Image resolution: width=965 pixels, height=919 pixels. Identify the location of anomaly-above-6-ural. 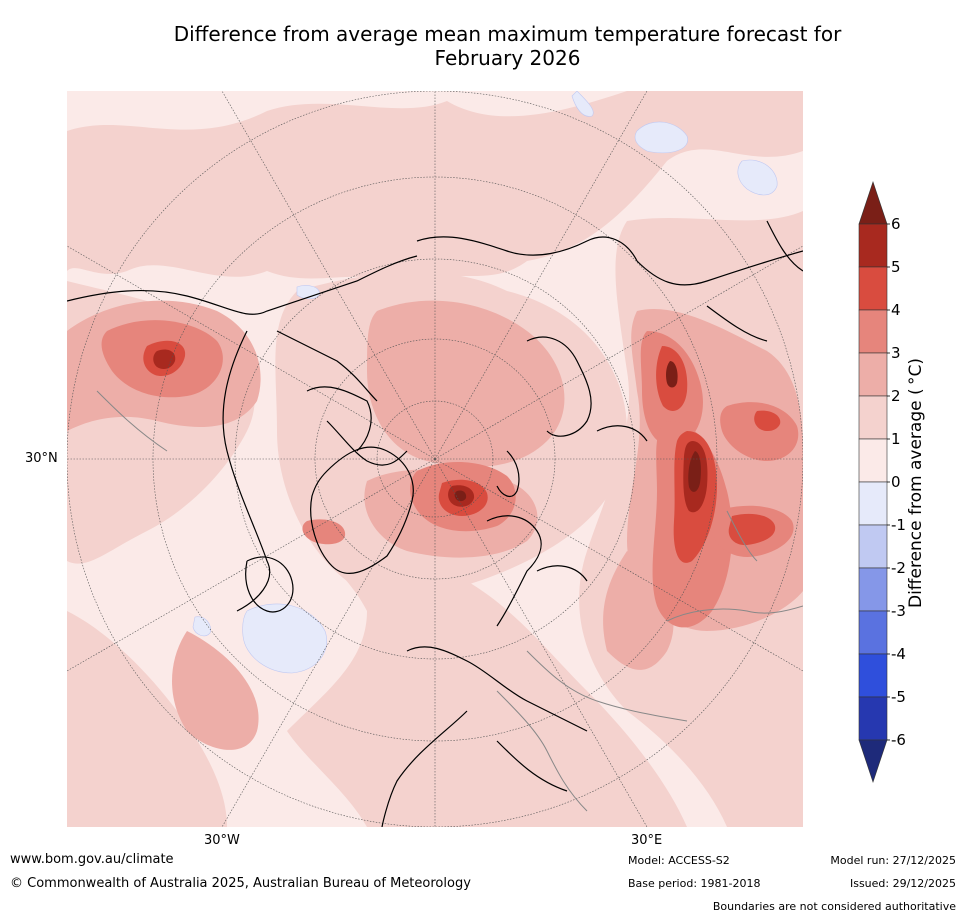
(672, 374).